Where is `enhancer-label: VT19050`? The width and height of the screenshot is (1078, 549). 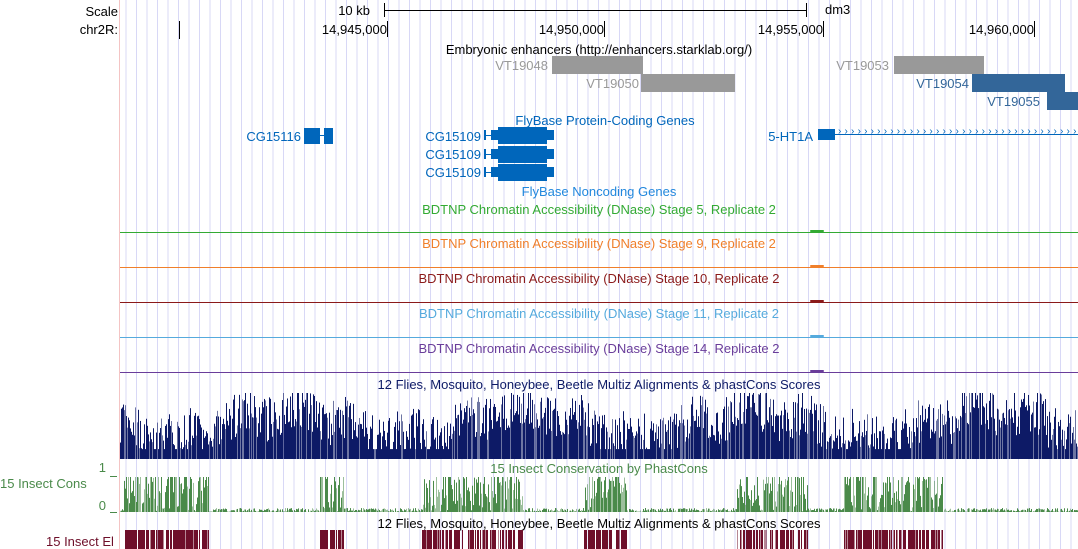 enhancer-label: VT19050 is located at coordinates (612, 83).